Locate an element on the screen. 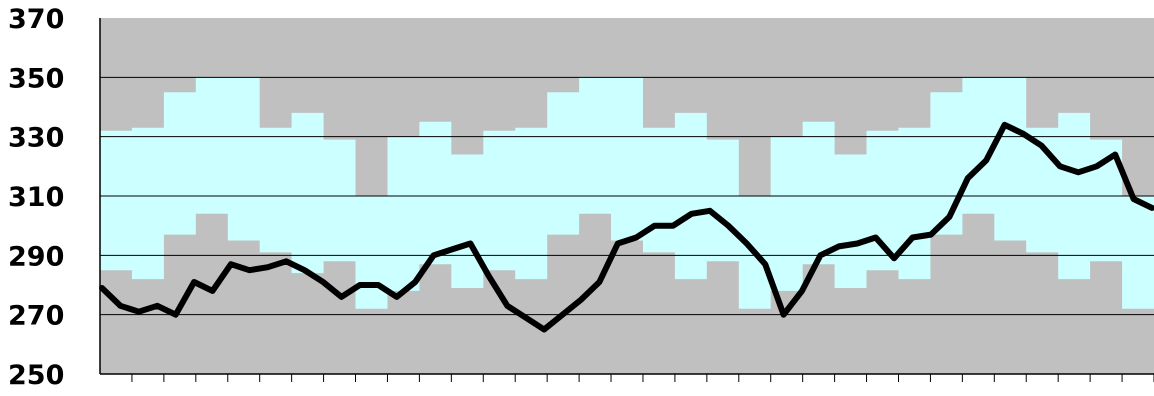 This screenshot has height=396, width=1154. y-tick-label: 290 is located at coordinates (36, 256).